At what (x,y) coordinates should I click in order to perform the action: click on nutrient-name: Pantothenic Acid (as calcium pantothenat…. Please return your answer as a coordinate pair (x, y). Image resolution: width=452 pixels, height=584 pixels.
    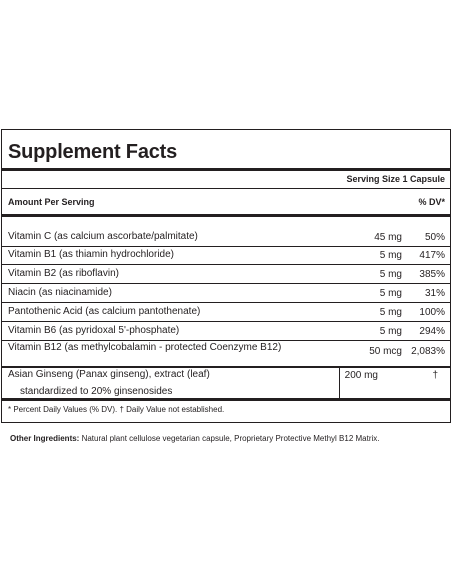
    Looking at the image, I should click on (104, 311).